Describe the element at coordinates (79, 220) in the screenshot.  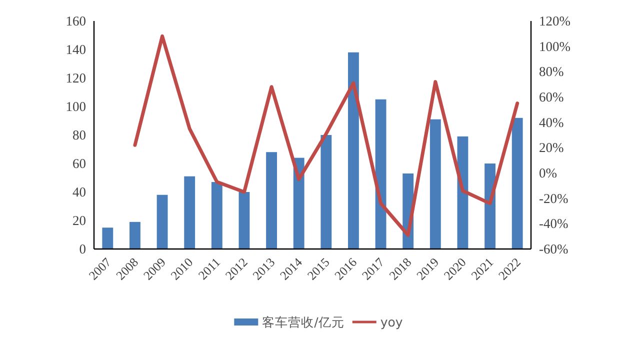
I see `y-tick-label: 20` at that location.